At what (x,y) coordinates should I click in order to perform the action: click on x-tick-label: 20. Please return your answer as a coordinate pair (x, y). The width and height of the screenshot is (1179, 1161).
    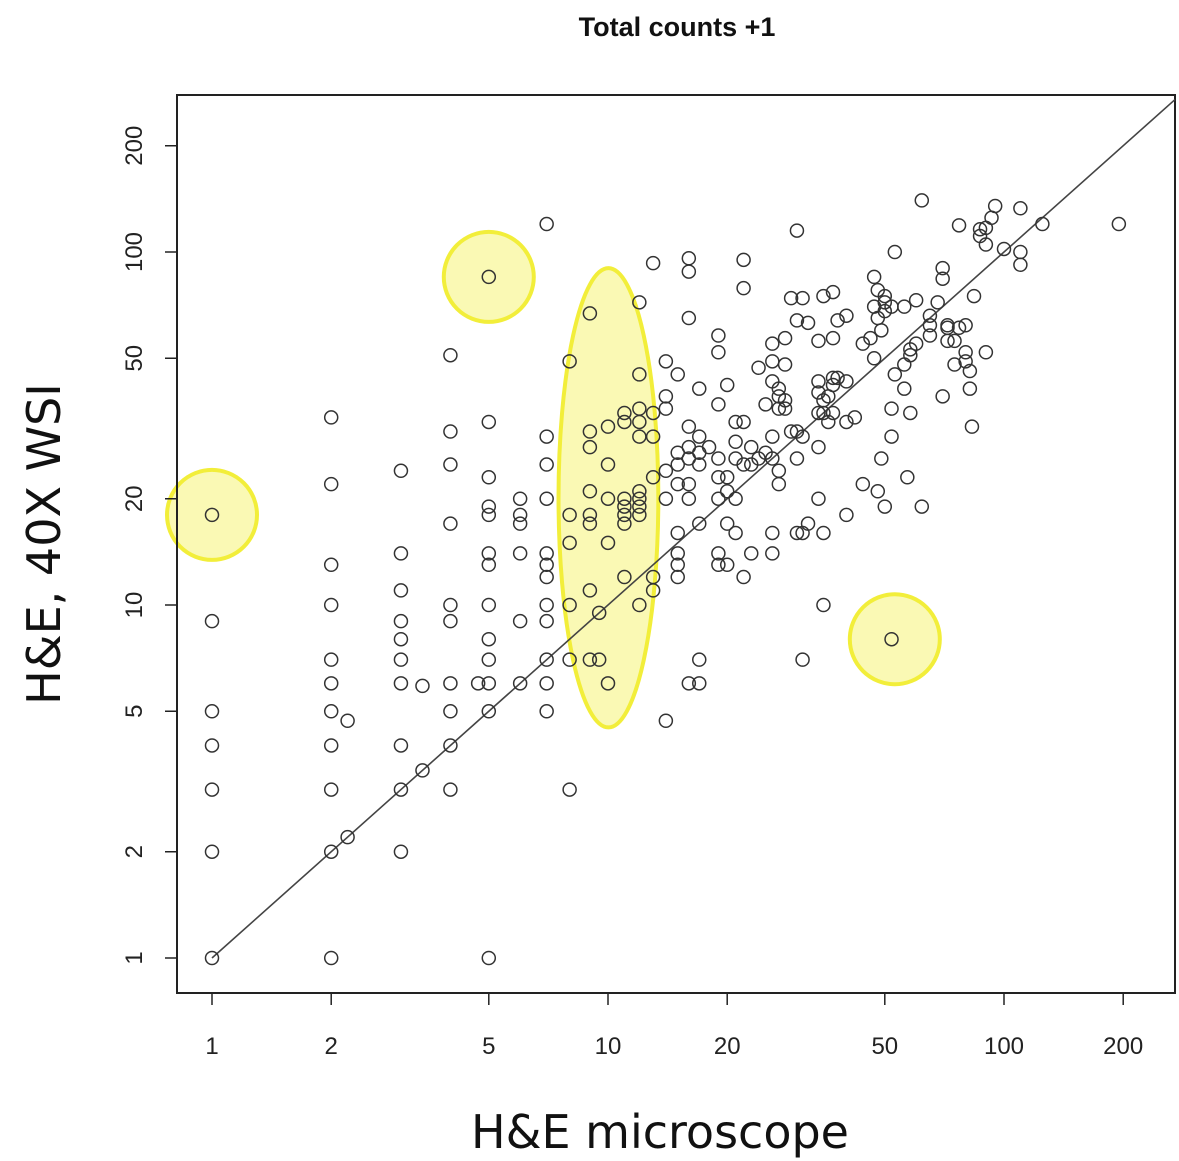
    Looking at the image, I should click on (727, 1046).